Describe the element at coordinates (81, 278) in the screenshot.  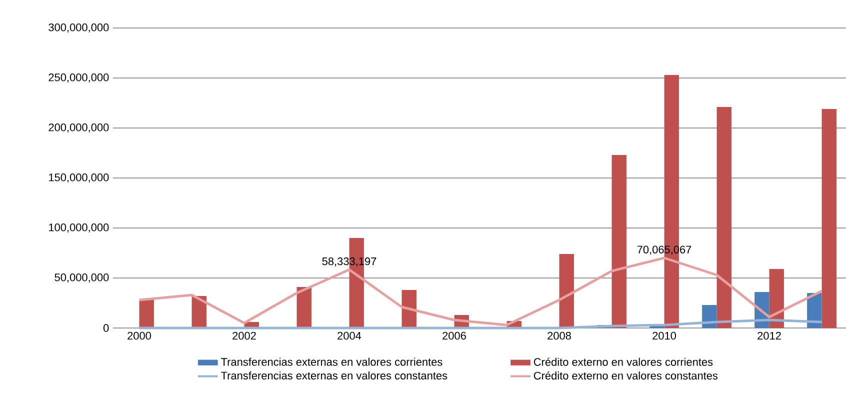
I see `y-tick-label: 50,000,000` at that location.